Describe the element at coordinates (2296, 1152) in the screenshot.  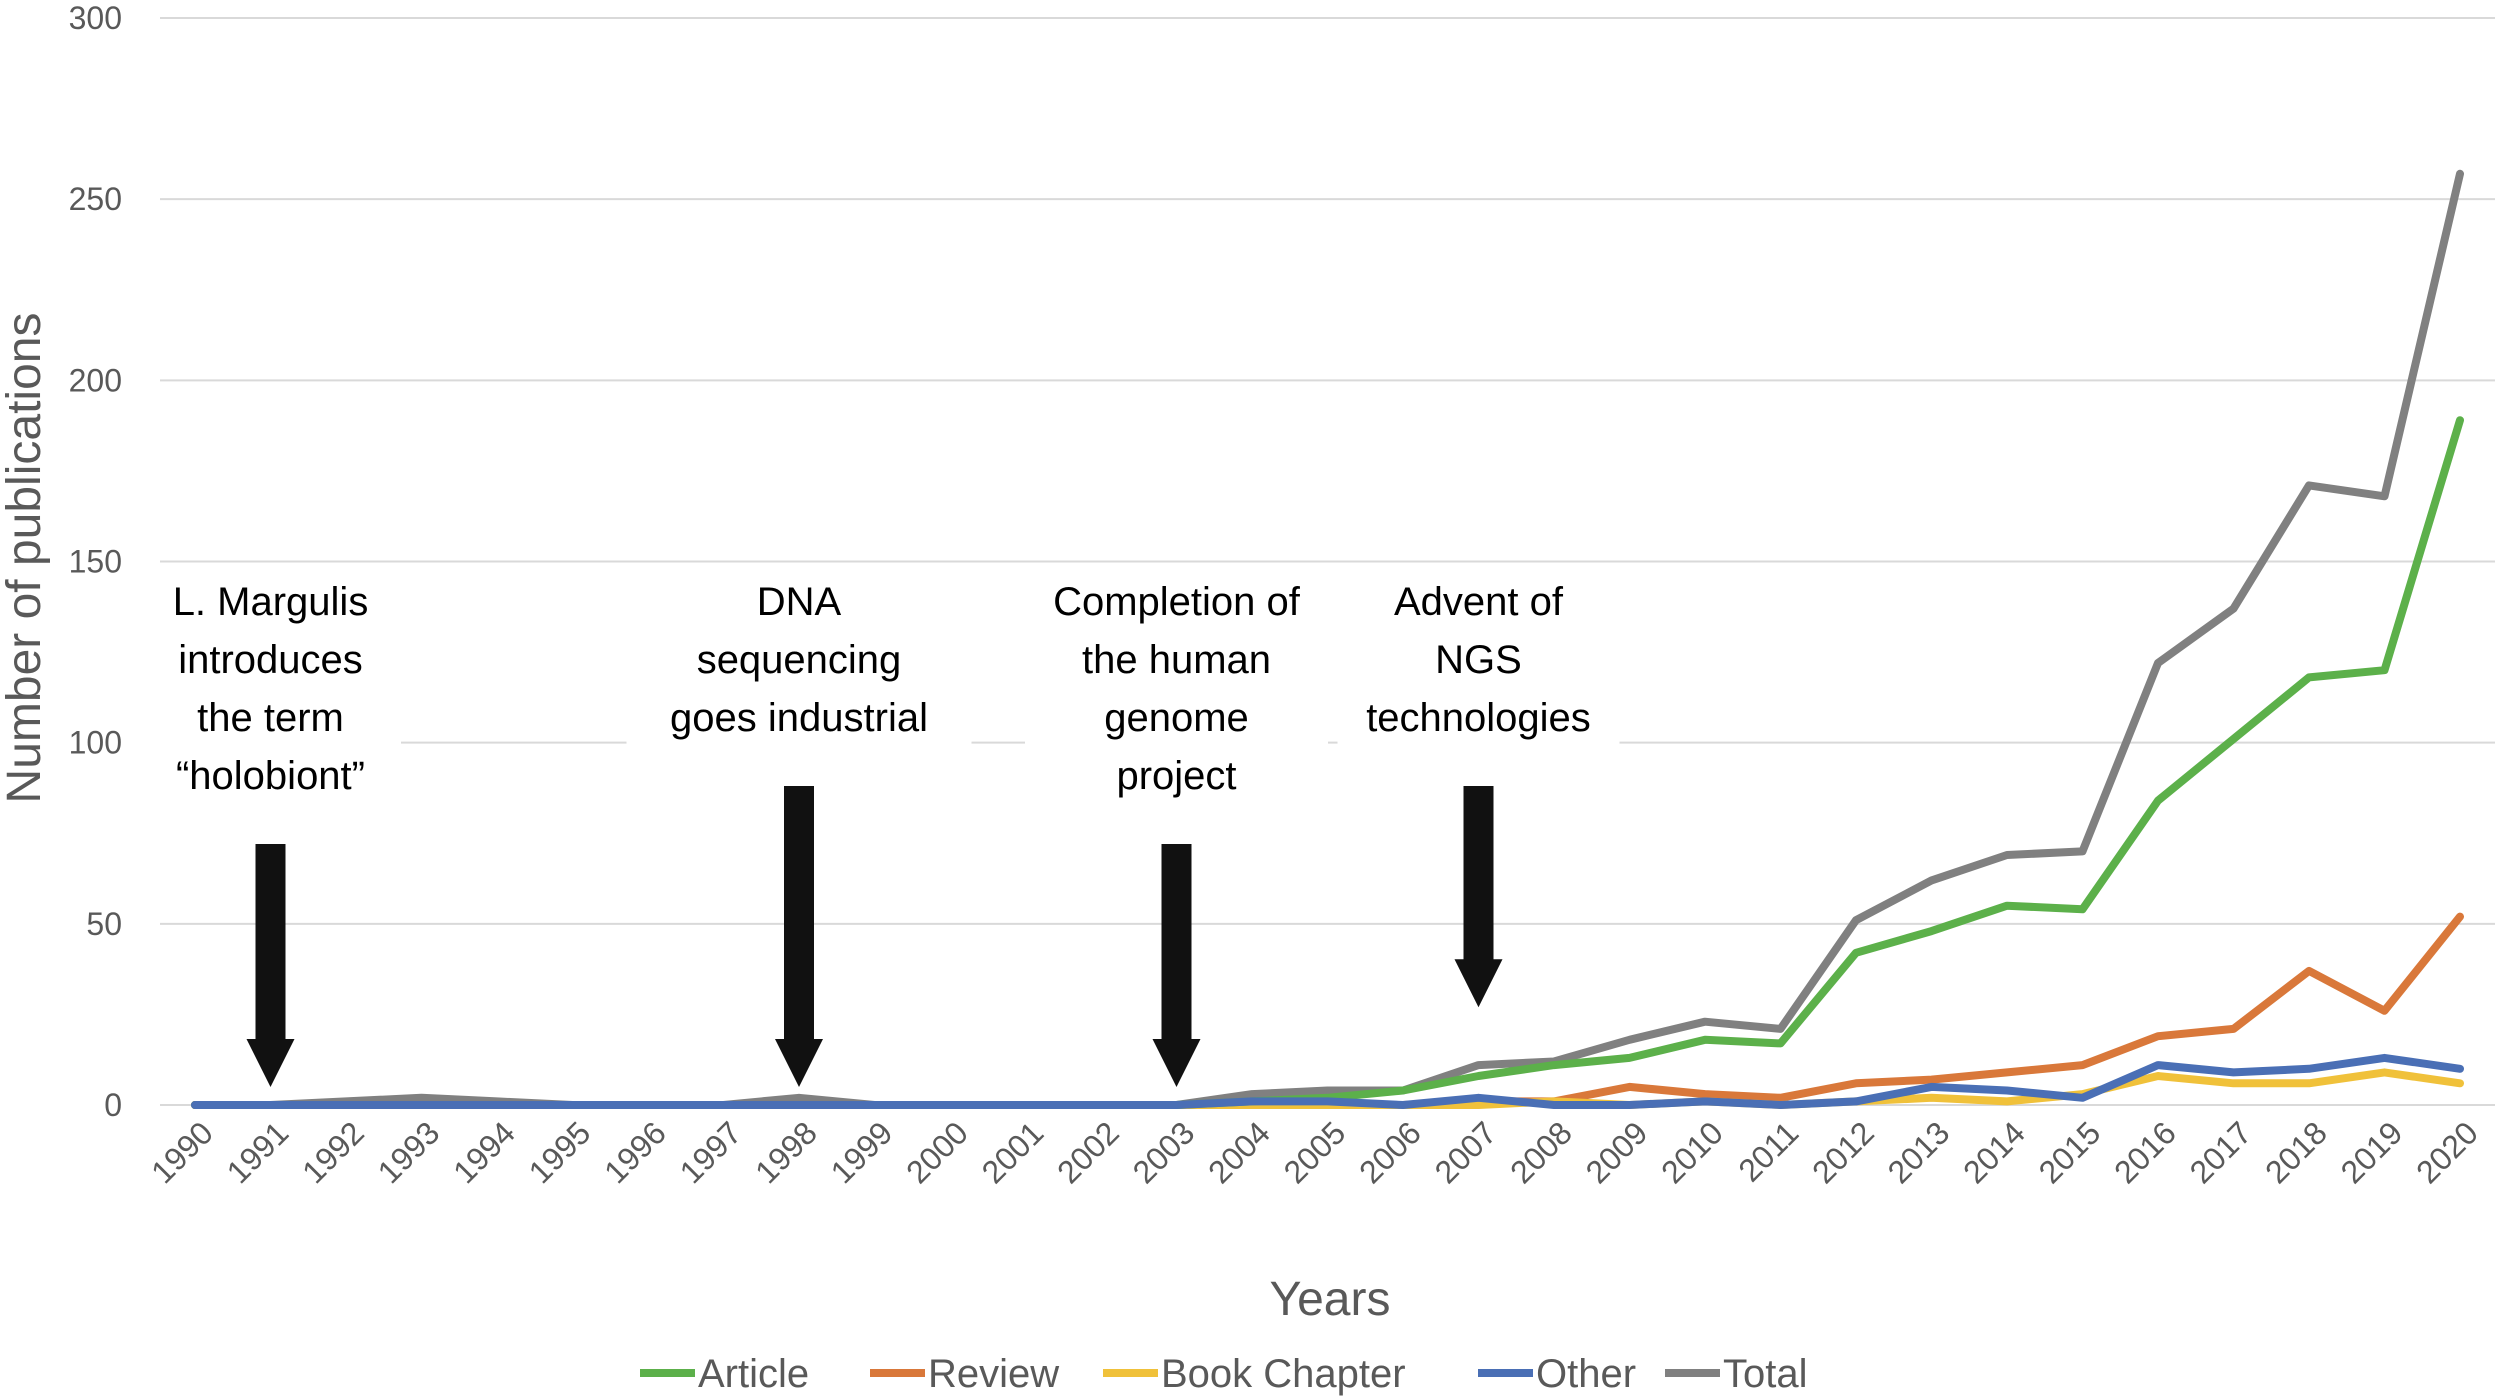
I see `x-tick-label: 2018` at that location.